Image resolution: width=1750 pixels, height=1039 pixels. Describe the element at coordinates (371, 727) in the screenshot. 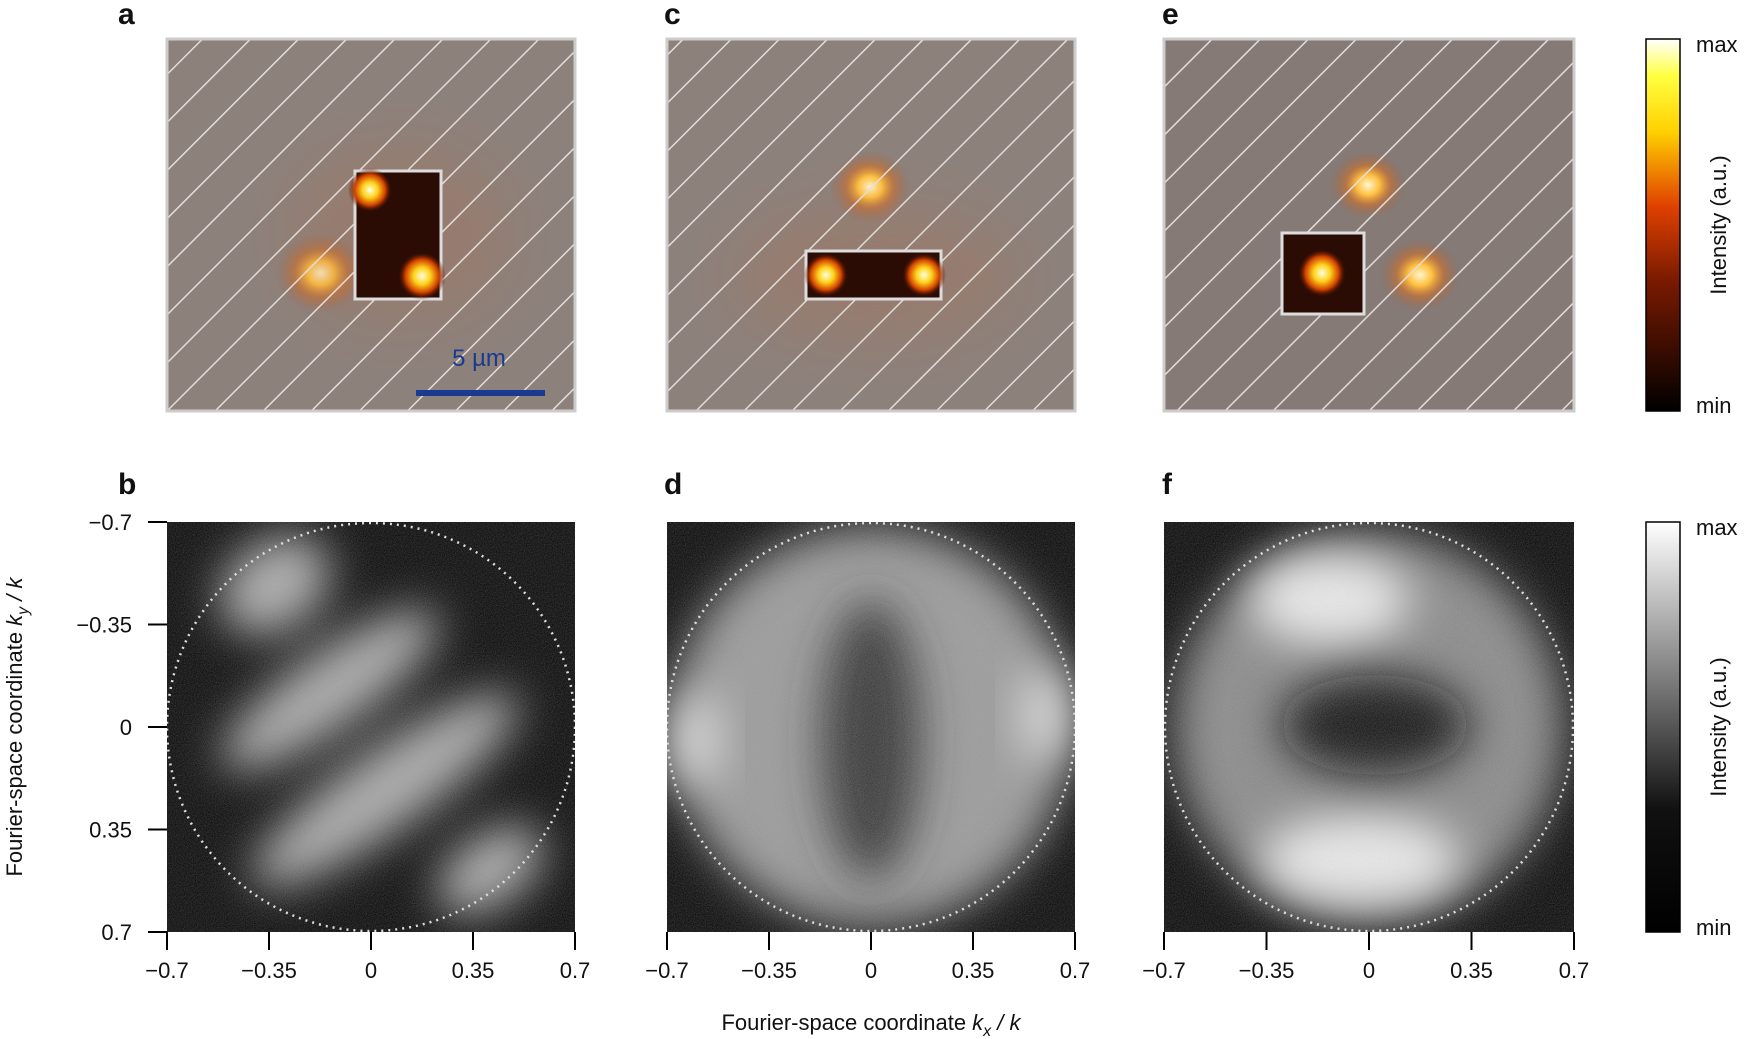

I see `panel-b-image` at that location.